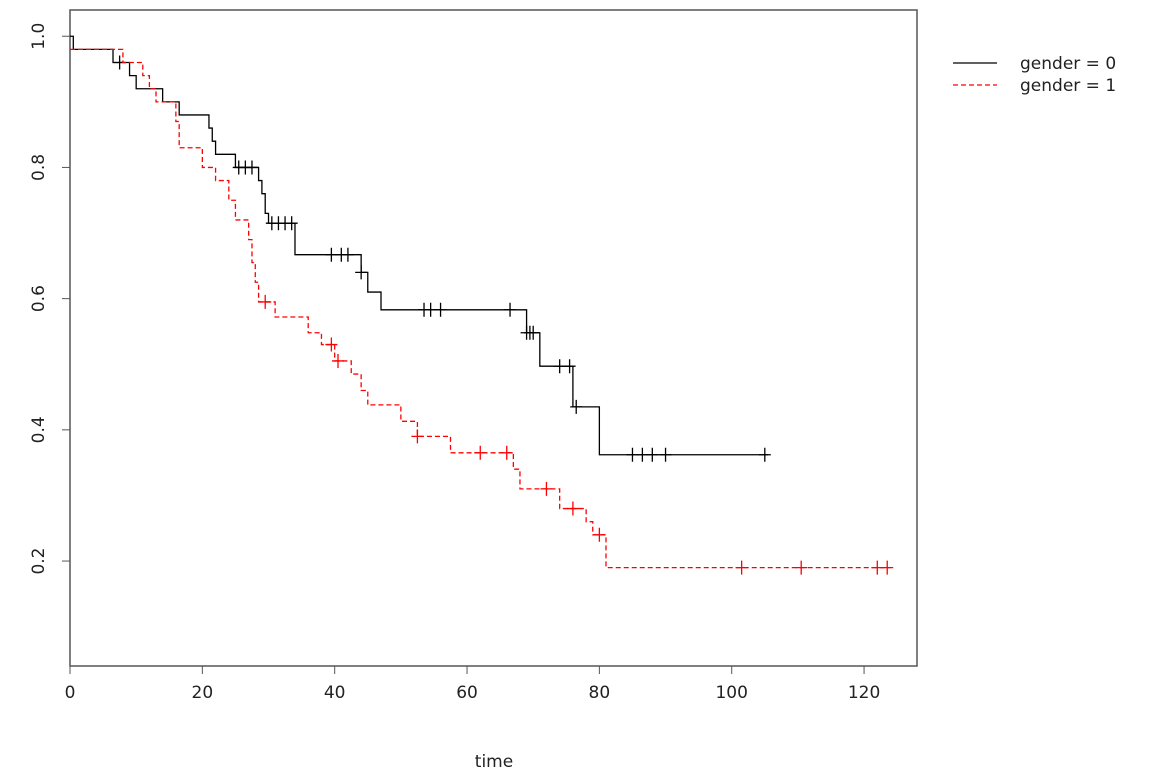 This screenshot has height=774, width=1153. What do you see at coordinates (864, 693) in the screenshot?
I see `x-tick-label: 120` at bounding box center [864, 693].